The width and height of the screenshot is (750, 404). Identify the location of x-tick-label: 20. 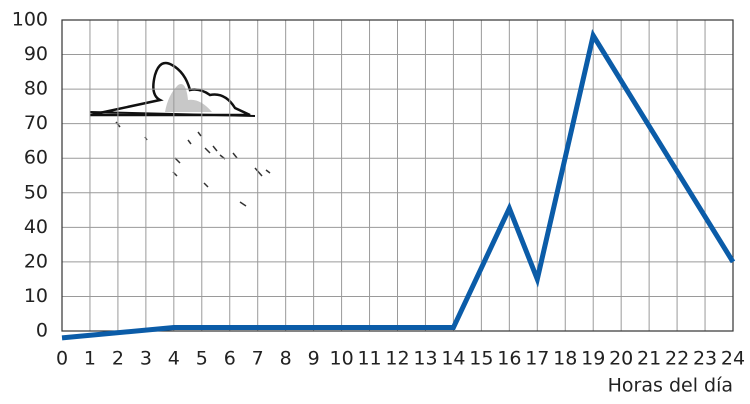
(621, 359).